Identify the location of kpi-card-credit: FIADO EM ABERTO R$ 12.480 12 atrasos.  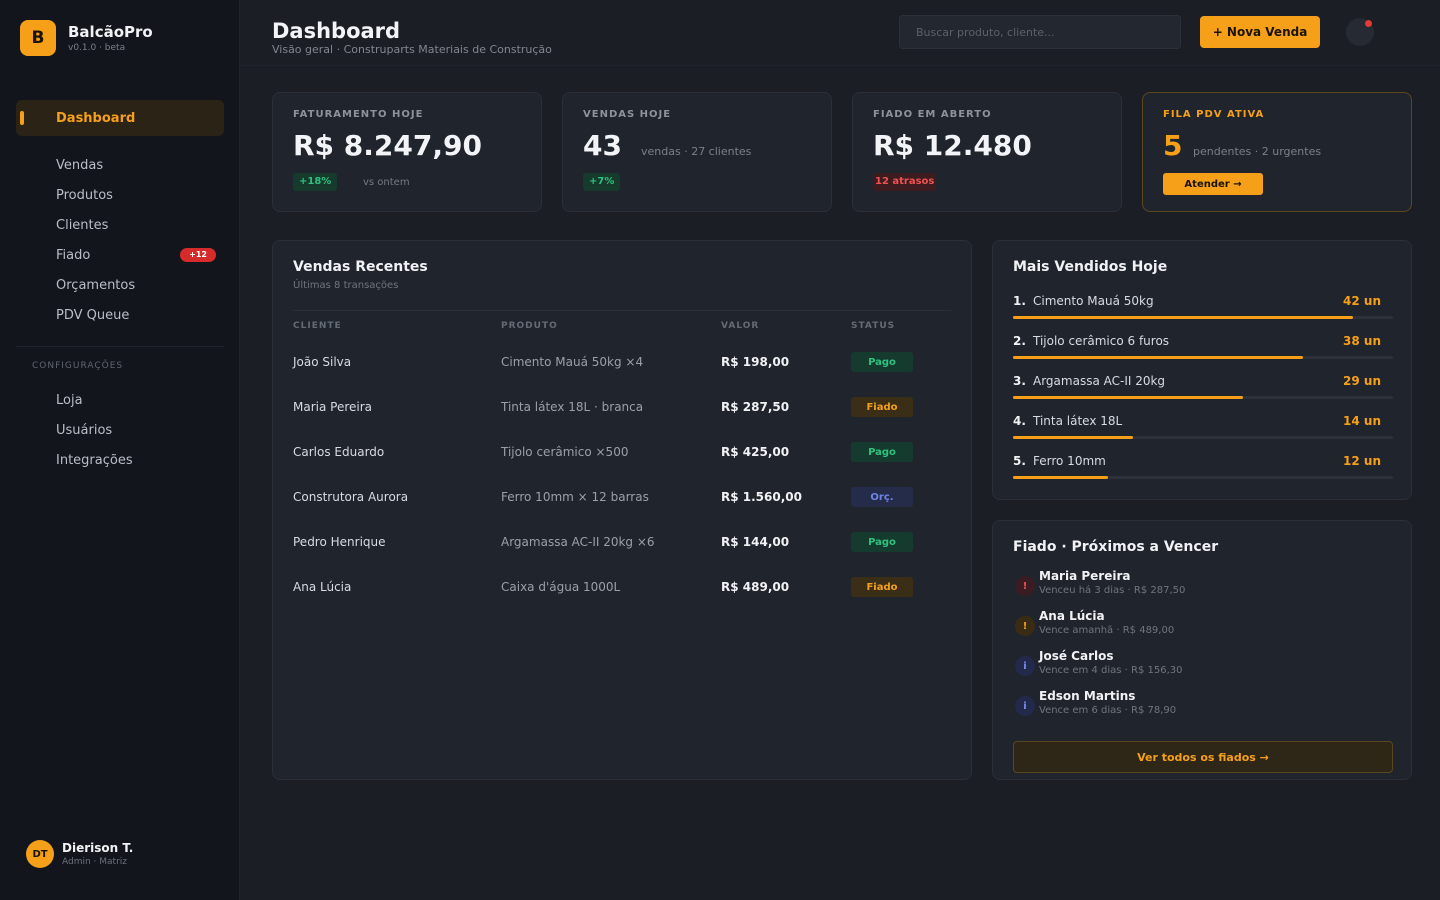
(987, 152).